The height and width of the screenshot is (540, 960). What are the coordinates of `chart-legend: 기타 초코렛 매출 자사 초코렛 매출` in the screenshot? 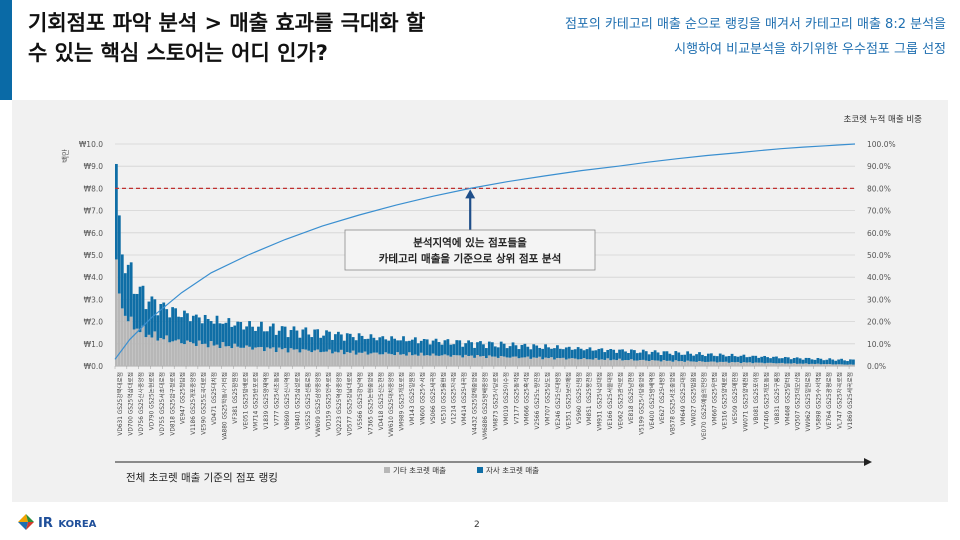 It's located at (461, 470).